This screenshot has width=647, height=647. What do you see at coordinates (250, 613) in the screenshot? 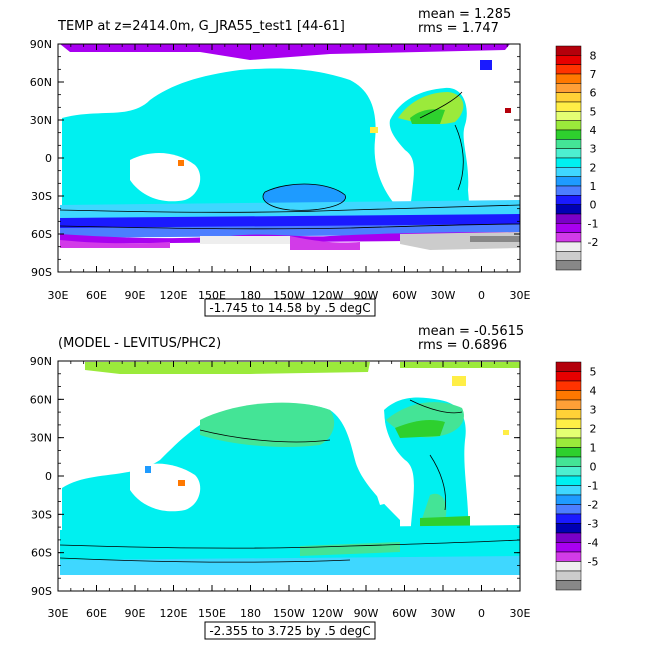
I see `x-tick-label: 180` at bounding box center [250, 613].